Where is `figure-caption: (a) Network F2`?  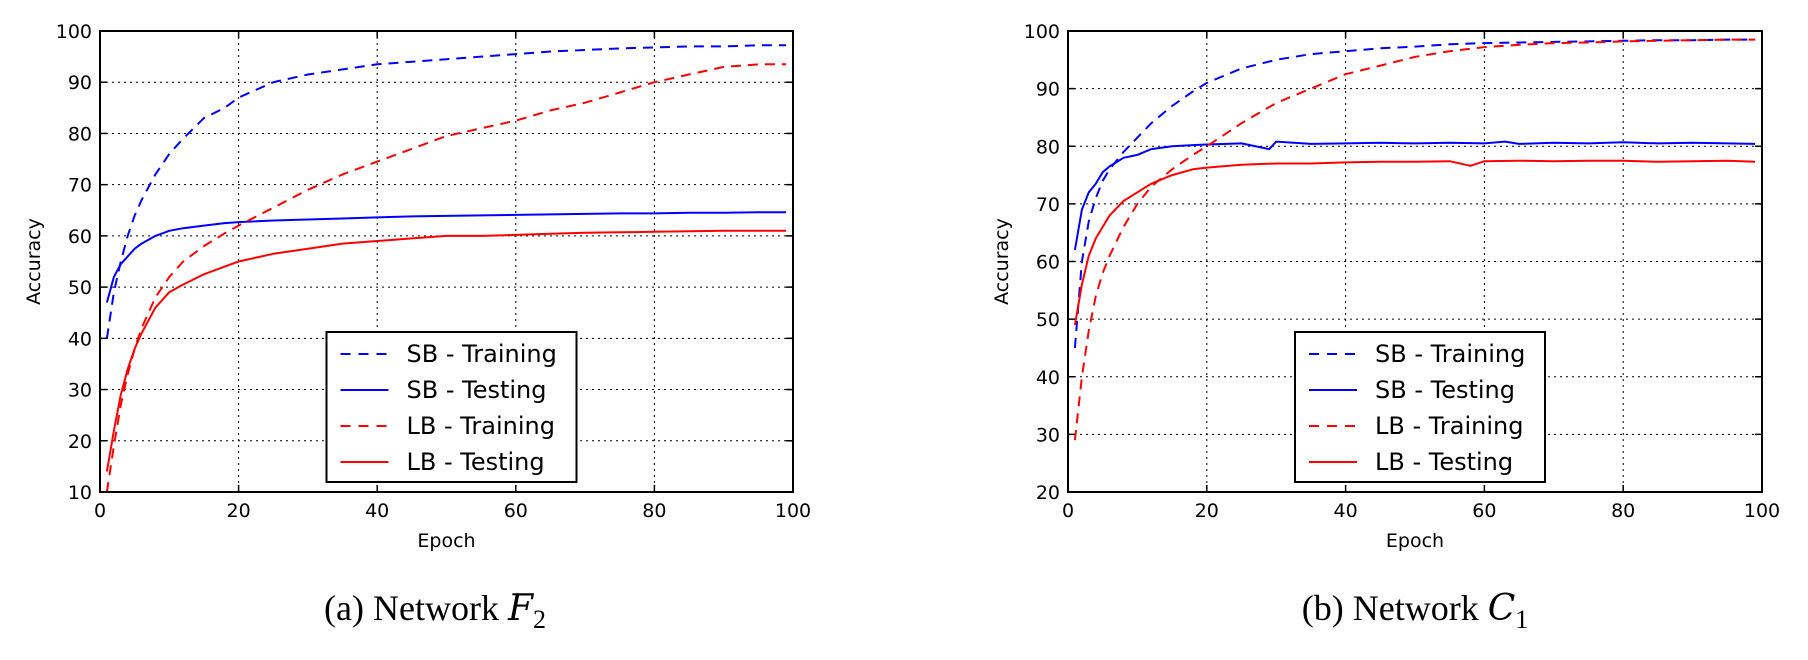 figure-caption: (a) Network F2 is located at coordinates (435, 611).